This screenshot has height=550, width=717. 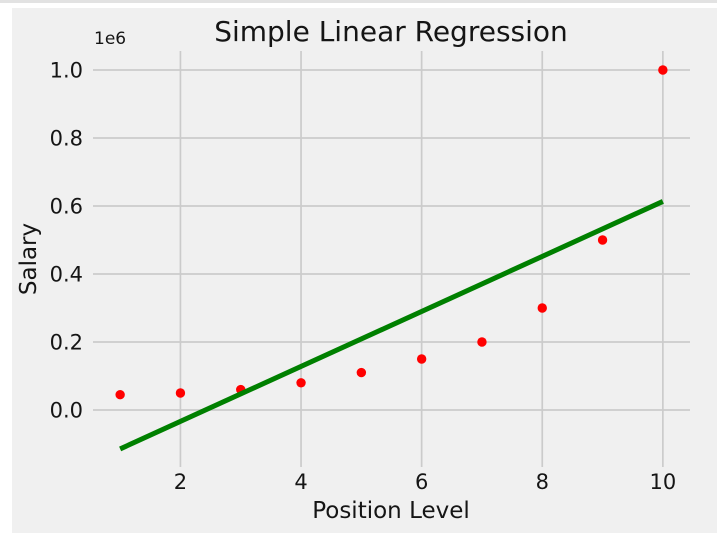 I want to click on y-tick-label: 0.2, so click(x=66, y=342).